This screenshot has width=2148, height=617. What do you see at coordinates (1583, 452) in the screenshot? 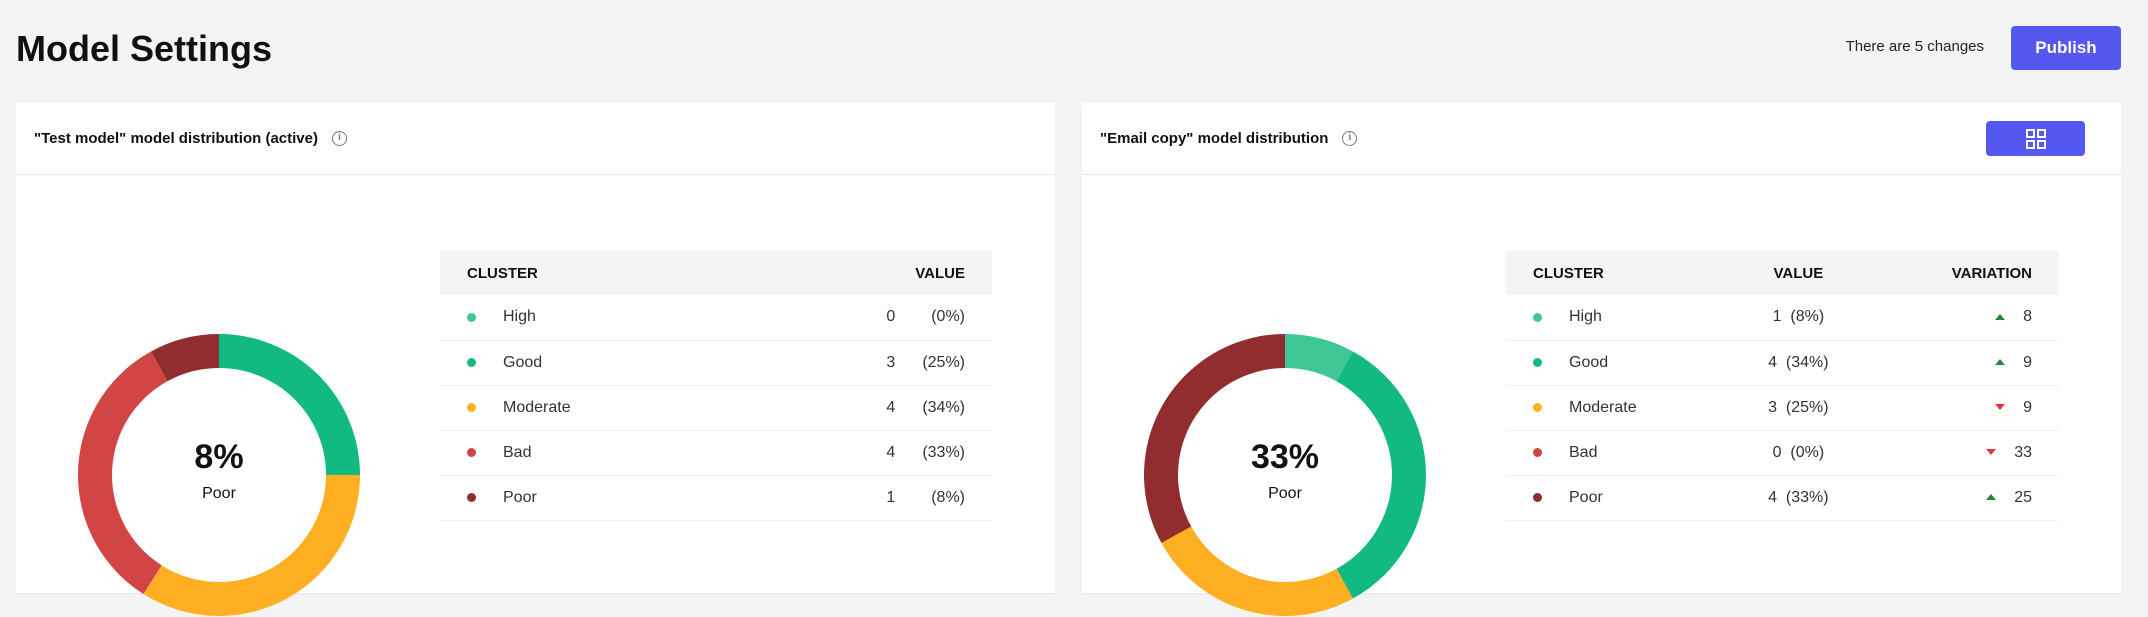
I see `cluster-name: Bad` at bounding box center [1583, 452].